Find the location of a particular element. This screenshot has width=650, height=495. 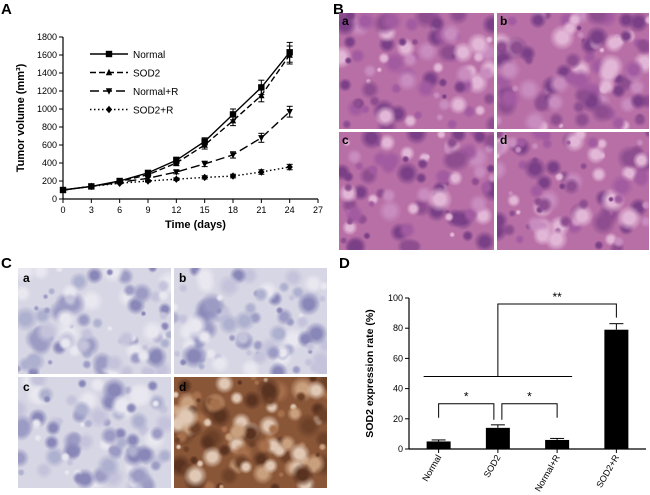

he-micrograph-d: d is located at coordinates (573, 191).